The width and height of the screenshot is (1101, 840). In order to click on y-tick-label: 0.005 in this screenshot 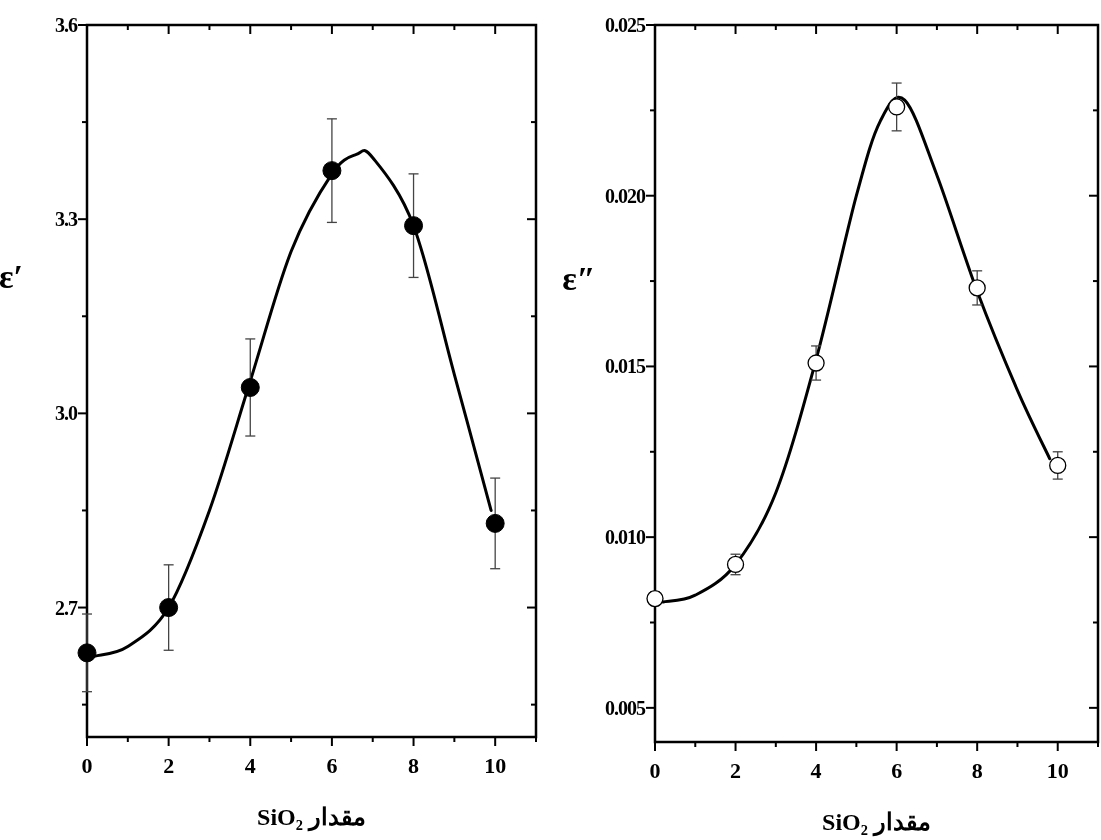, I will do `click(625, 707)`.